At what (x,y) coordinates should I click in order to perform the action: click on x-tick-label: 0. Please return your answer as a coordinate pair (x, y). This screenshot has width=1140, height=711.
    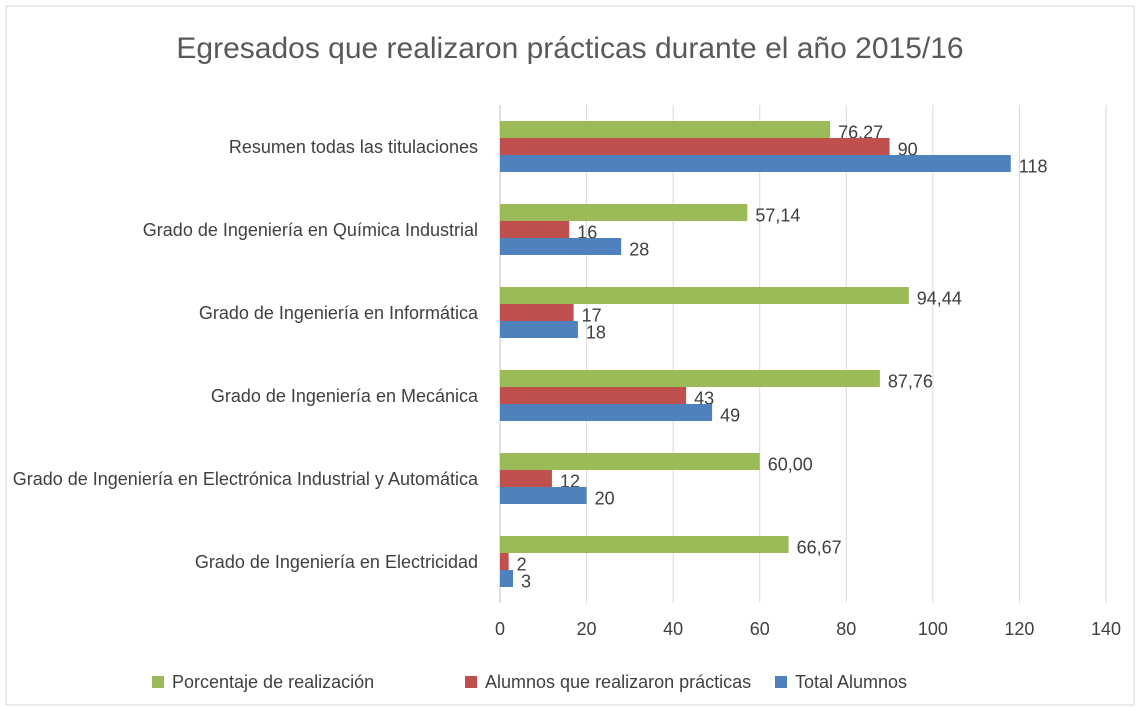
    Looking at the image, I should click on (500, 629).